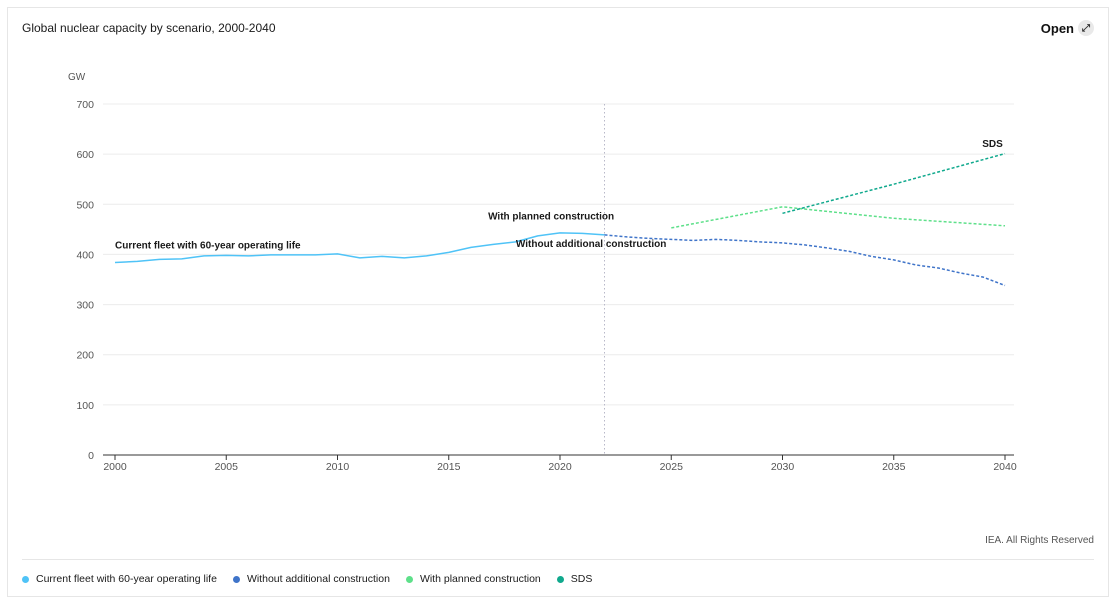 The width and height of the screenshot is (1118, 604). What do you see at coordinates (560, 467) in the screenshot?
I see `x-tick-label: 2020` at bounding box center [560, 467].